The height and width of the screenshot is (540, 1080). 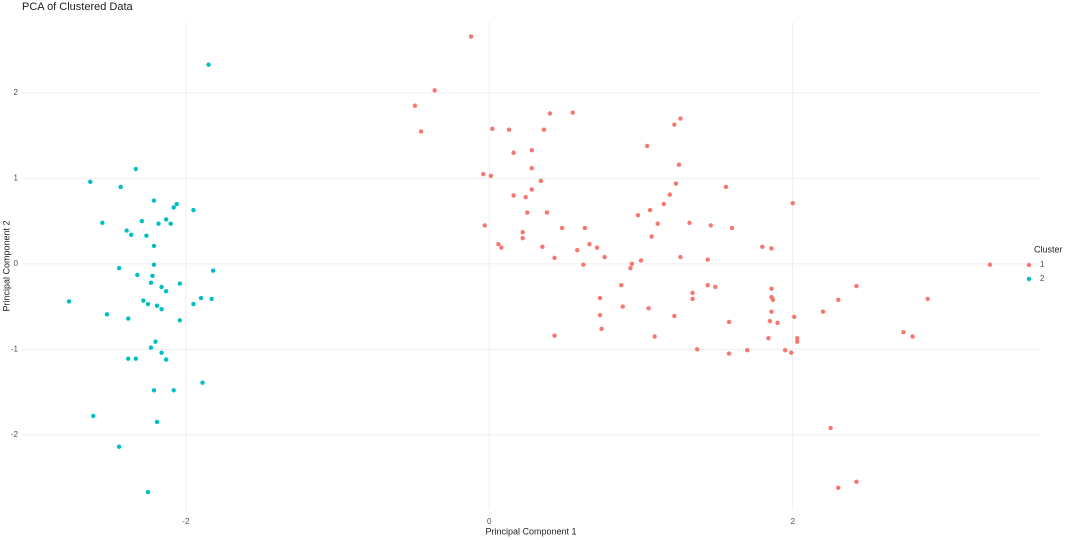 I want to click on y-tick-label: -2, so click(x=15, y=434).